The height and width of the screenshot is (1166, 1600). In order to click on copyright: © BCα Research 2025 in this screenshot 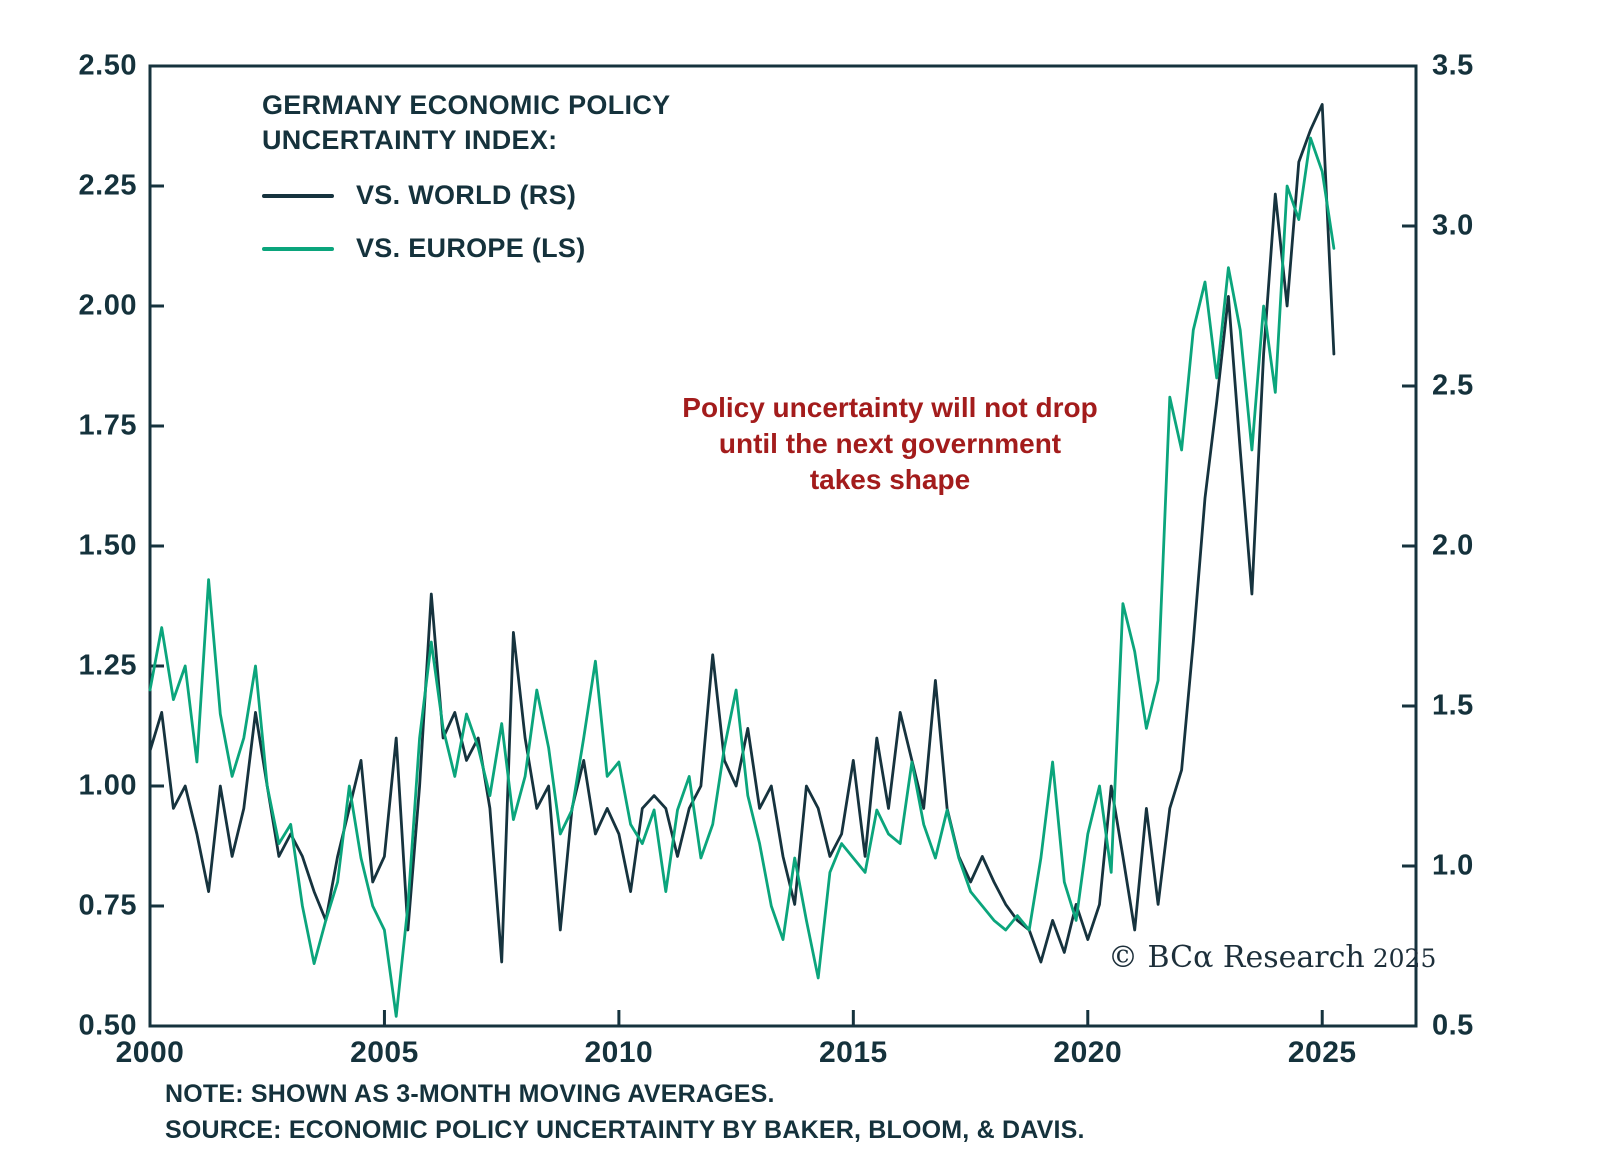, I will do `click(1272, 957)`.